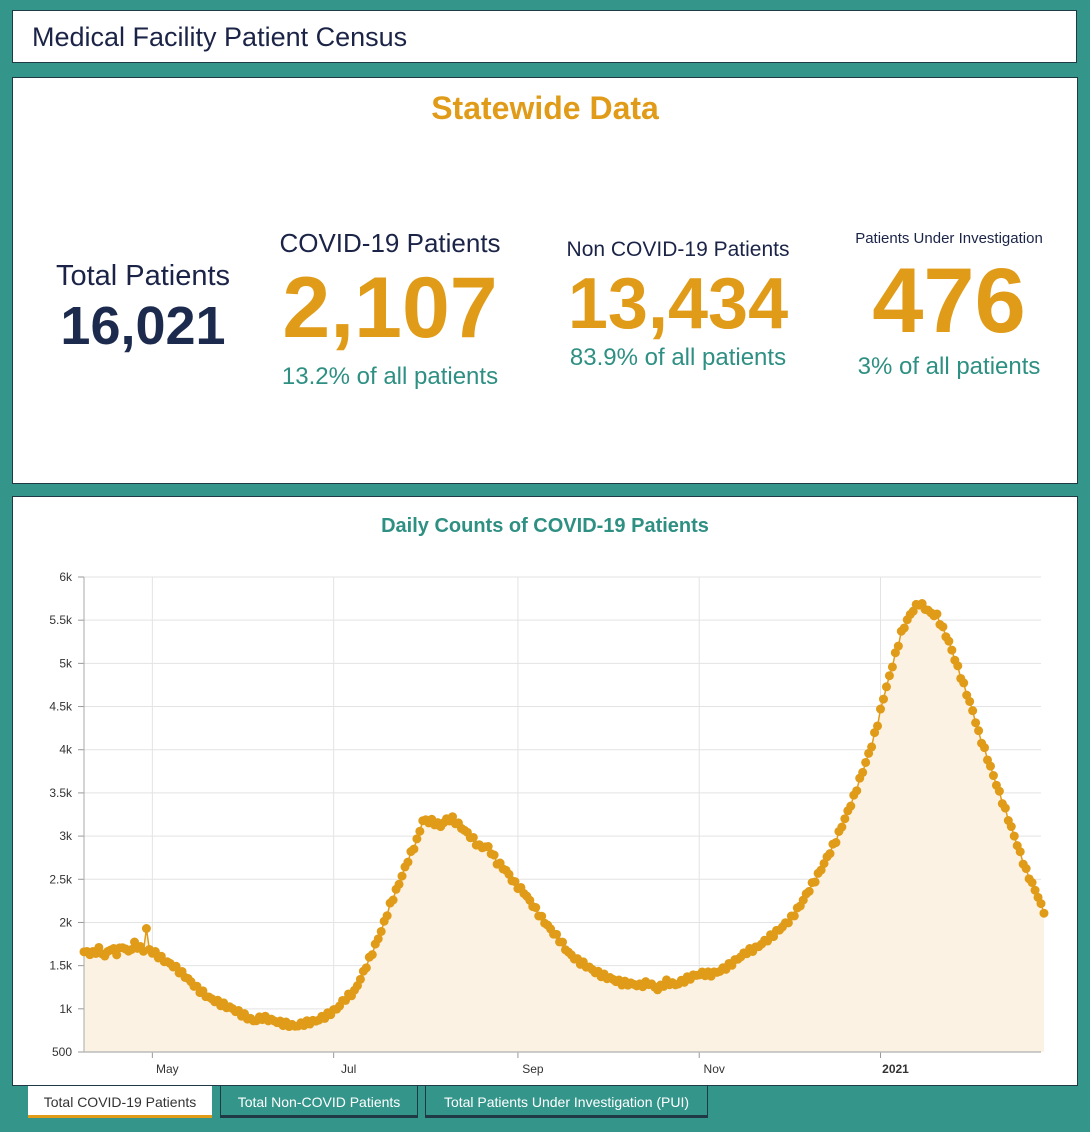 This screenshot has height=1132, width=1090. I want to click on x-tick-label: Nov, so click(714, 1069).